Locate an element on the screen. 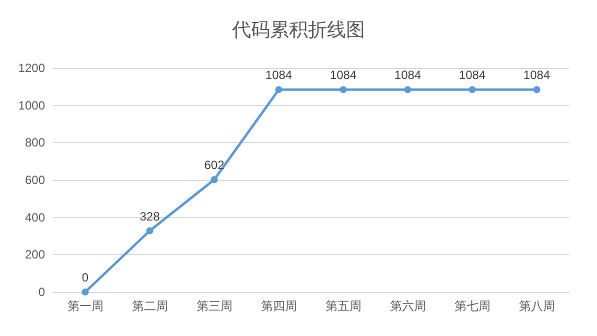  x-tick-label: 第三周 is located at coordinates (214, 306).